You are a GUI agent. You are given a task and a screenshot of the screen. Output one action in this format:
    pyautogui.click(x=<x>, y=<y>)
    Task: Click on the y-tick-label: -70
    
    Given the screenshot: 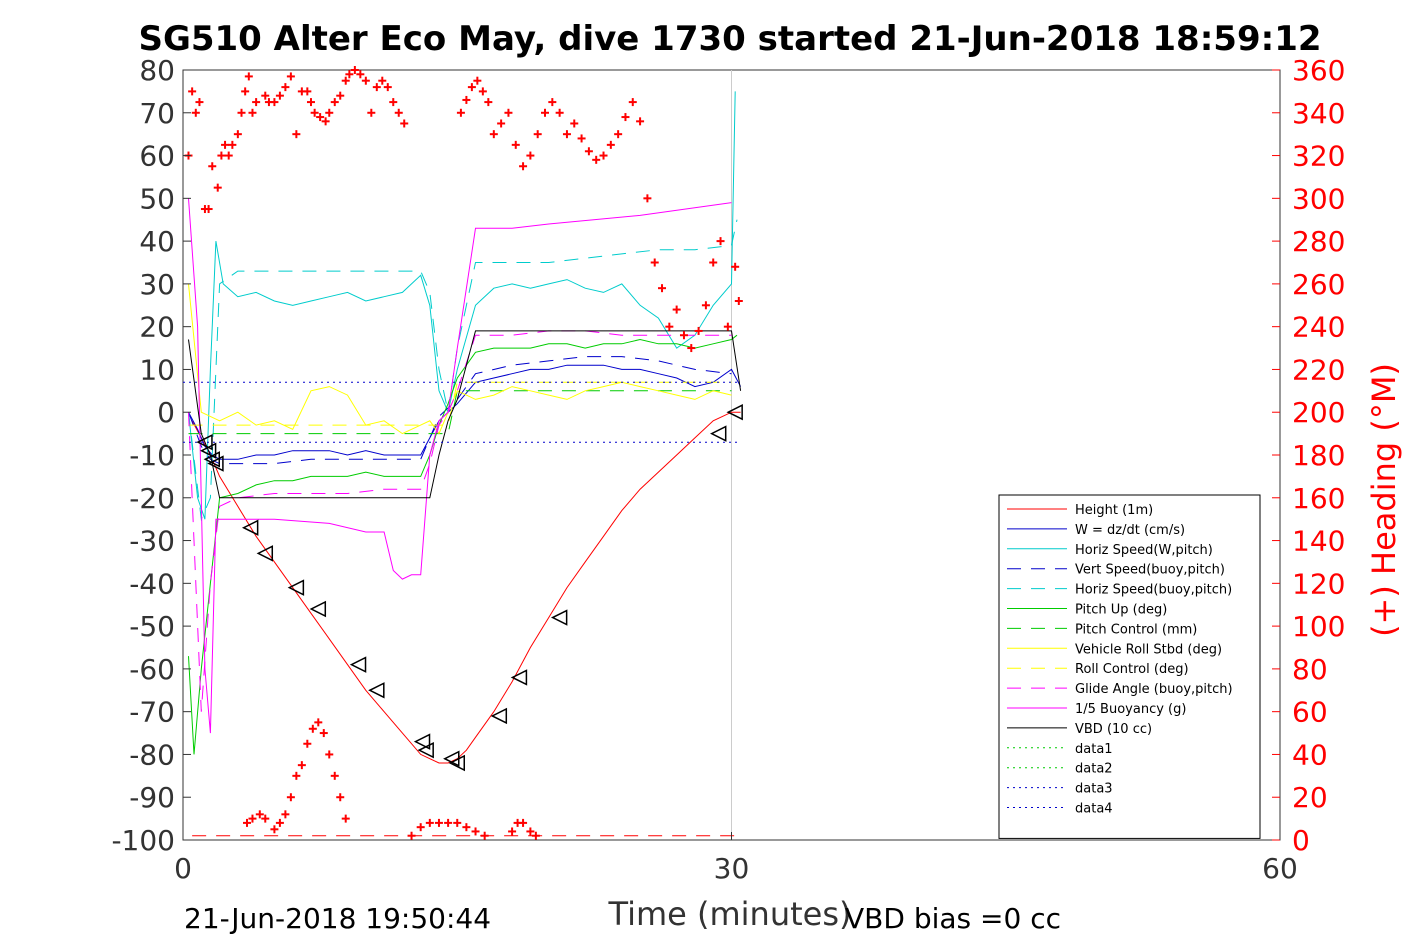 What is the action you would take?
    pyautogui.click(x=152, y=712)
    